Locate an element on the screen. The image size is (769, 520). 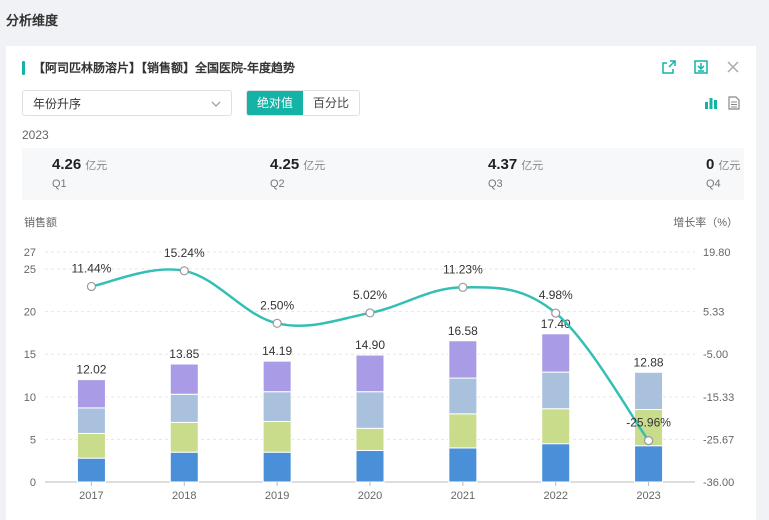
y2-tick-label: -36.00 is located at coordinates (718, 483).